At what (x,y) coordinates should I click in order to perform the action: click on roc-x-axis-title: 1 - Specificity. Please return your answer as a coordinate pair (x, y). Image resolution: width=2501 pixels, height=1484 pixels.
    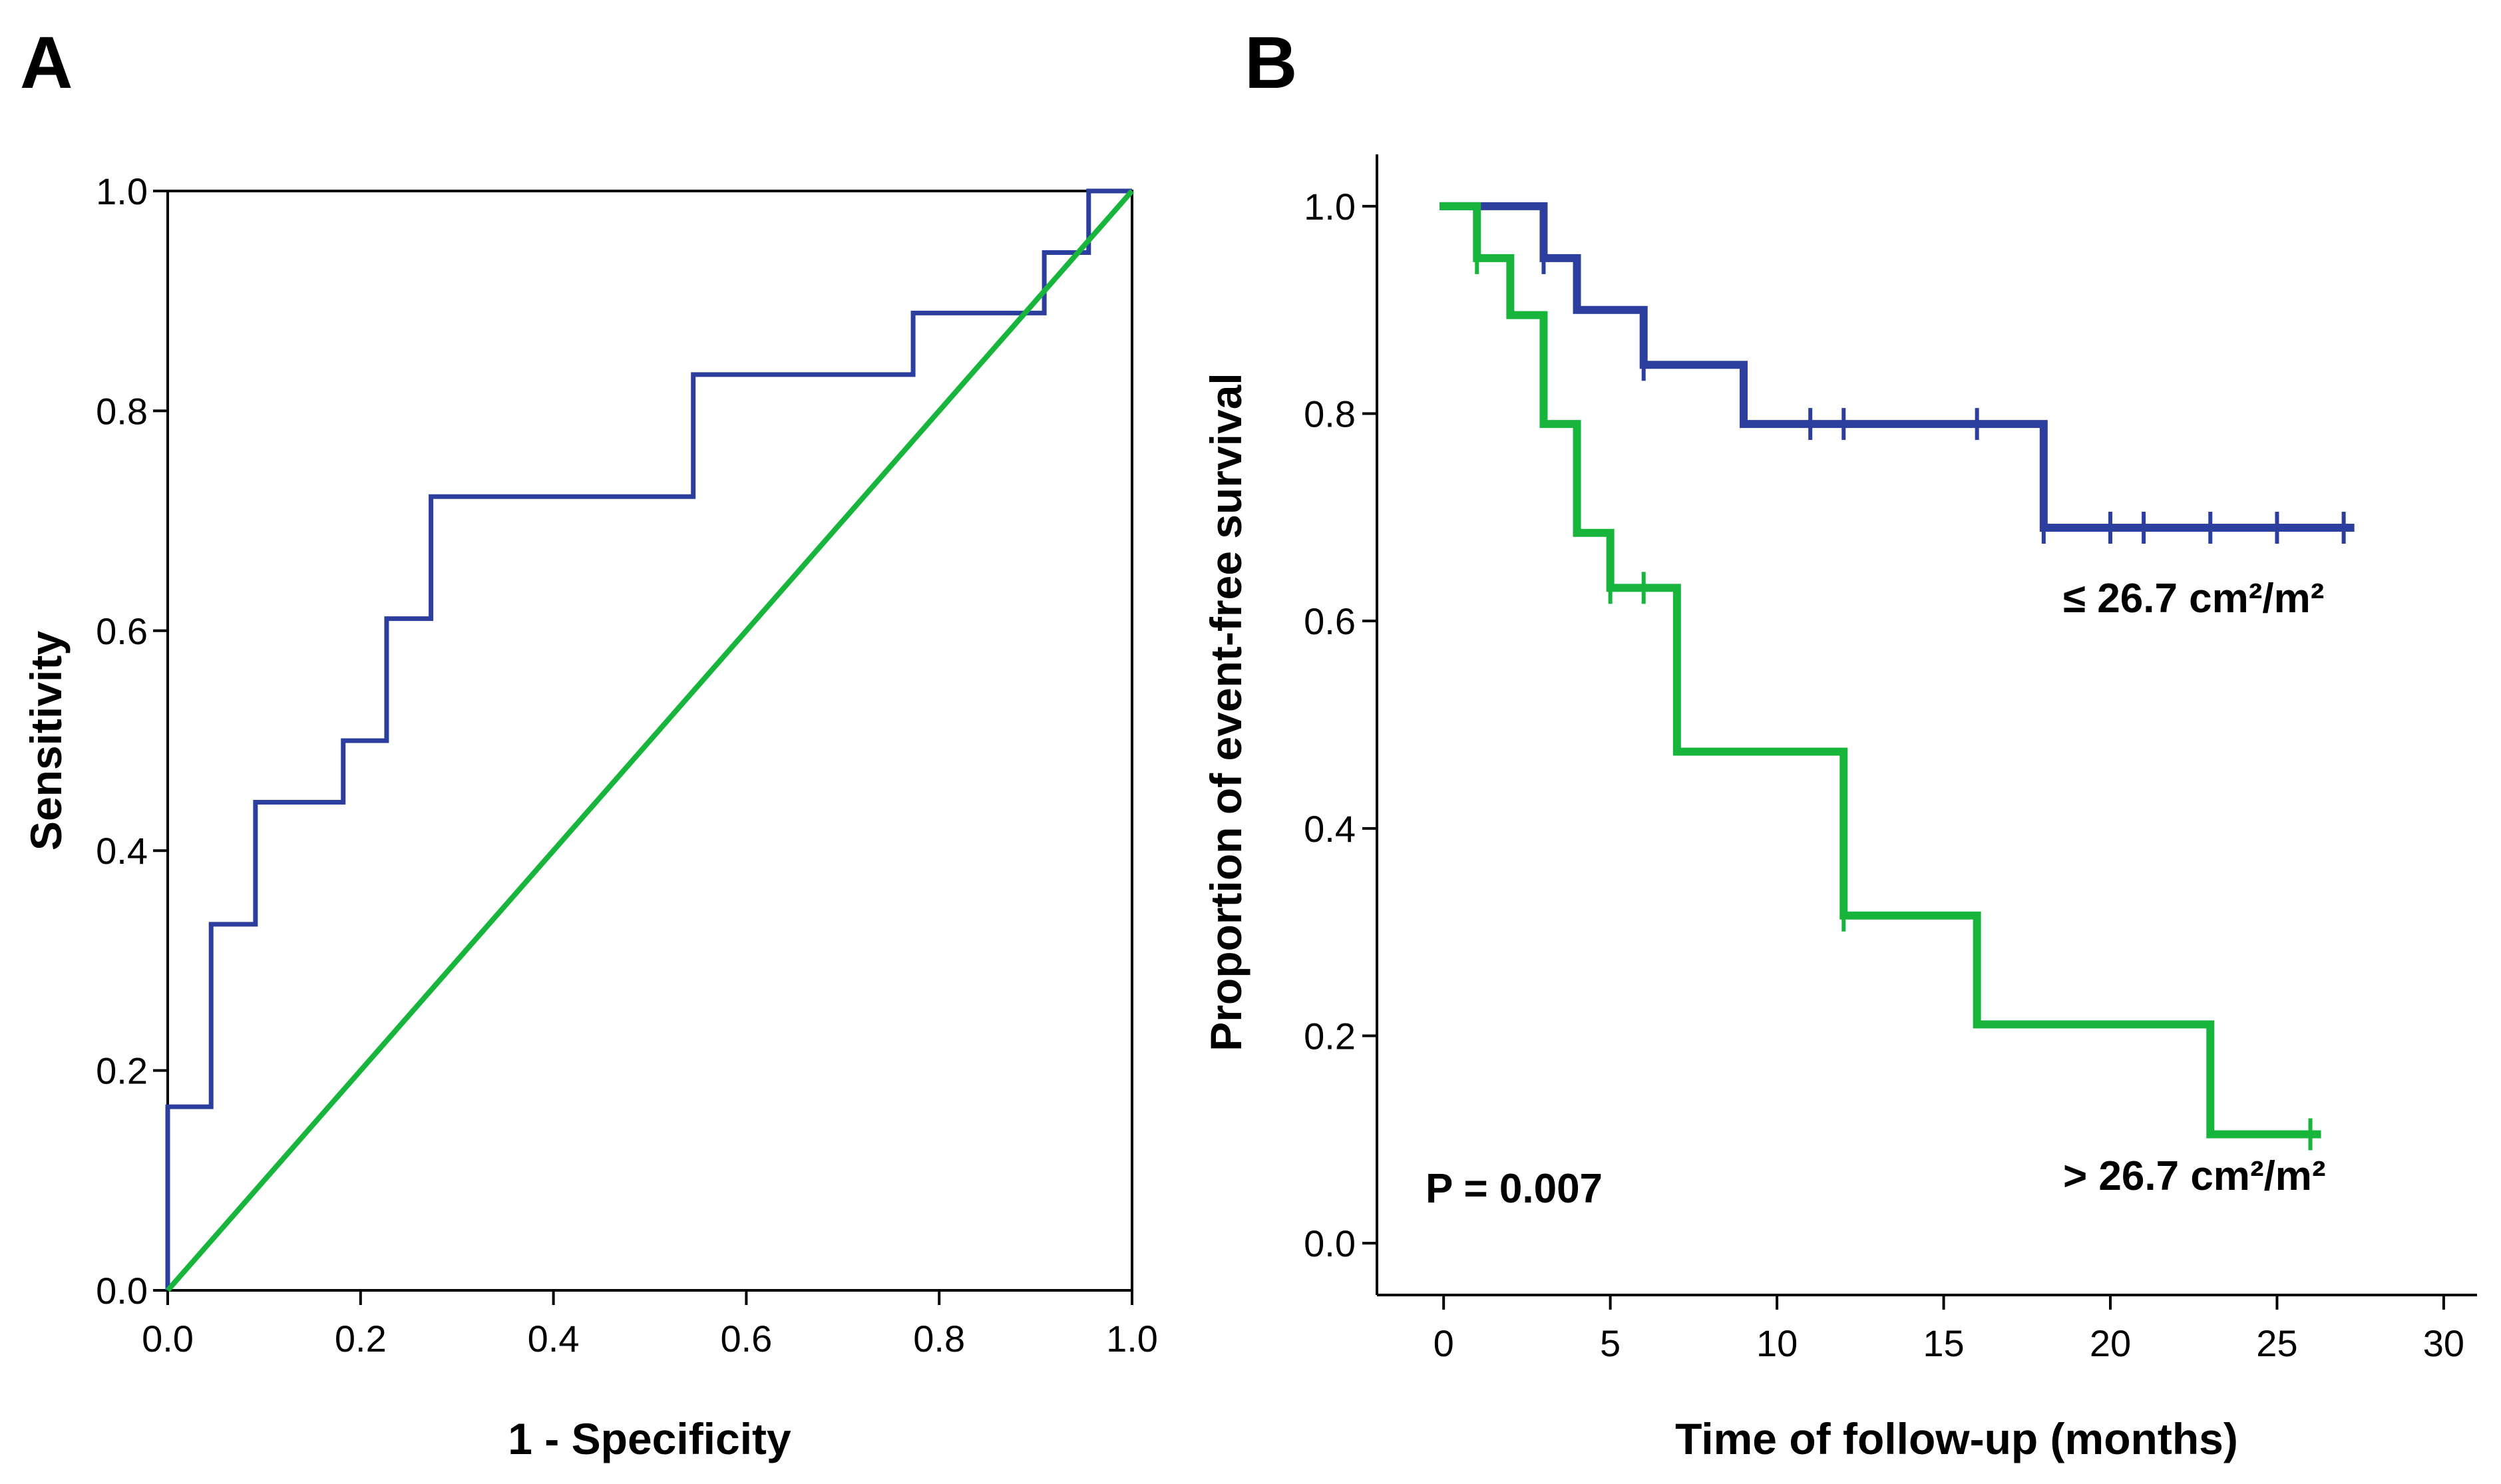
    Looking at the image, I should click on (649, 1438).